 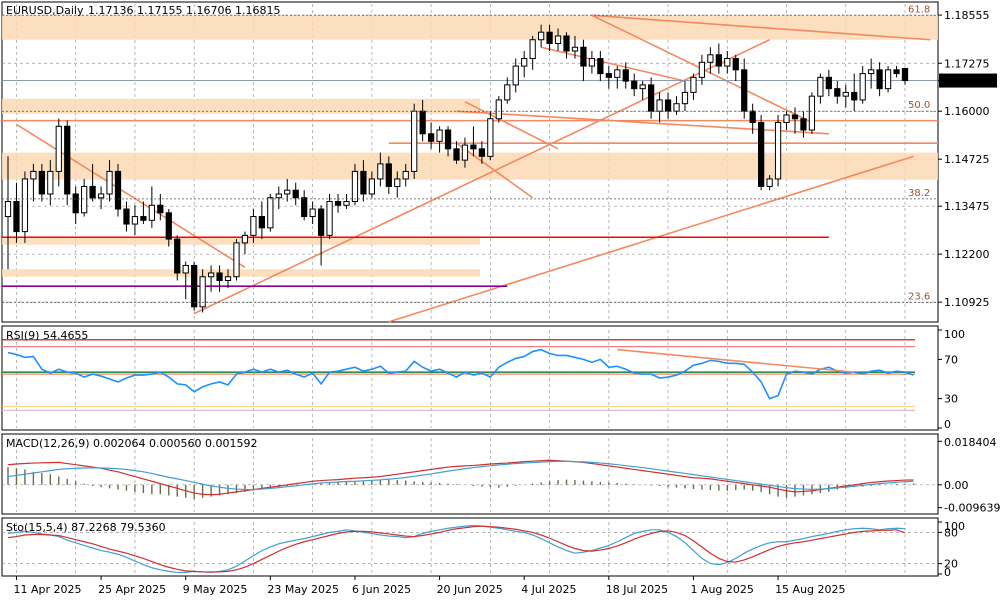 What do you see at coordinates (47, 589) in the screenshot?
I see `time-tick-label: 11 Apr 2025` at bounding box center [47, 589].